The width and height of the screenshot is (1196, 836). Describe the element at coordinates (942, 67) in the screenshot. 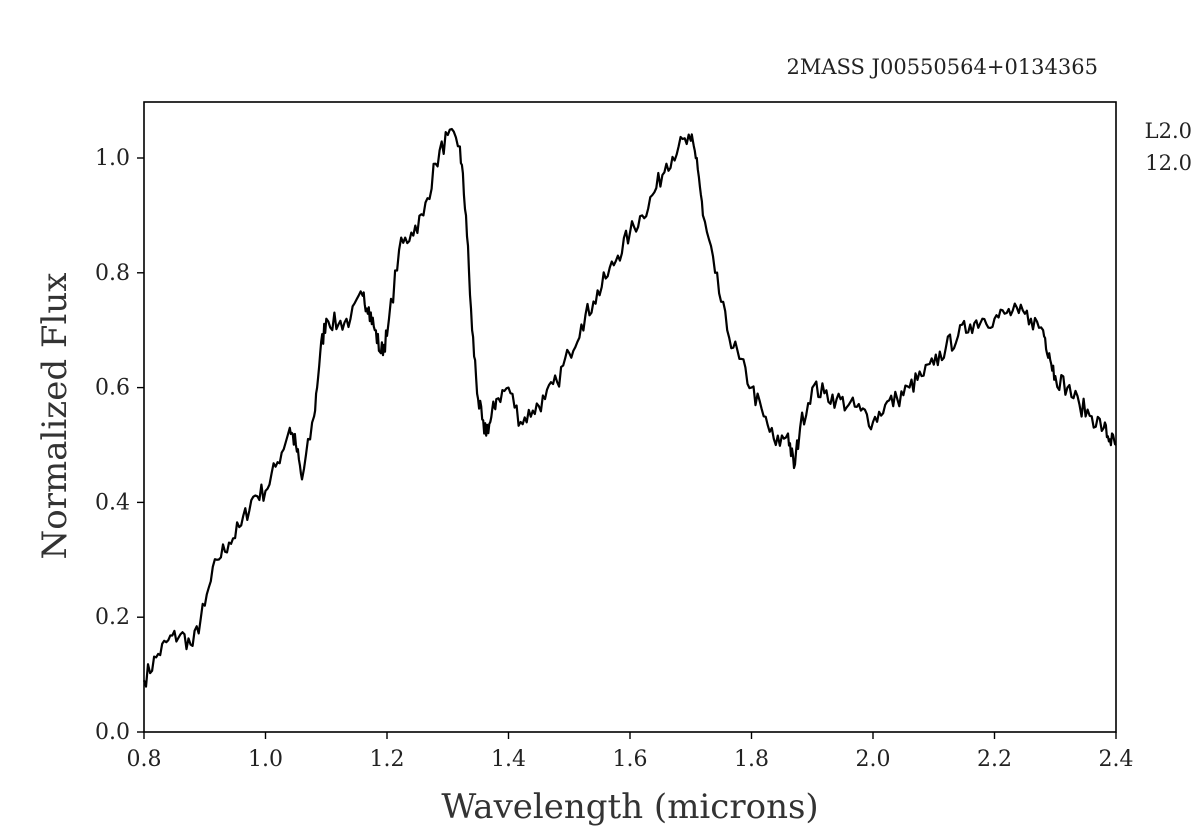

I see `chart-title: 2MASS J00550564+0134365` at that location.